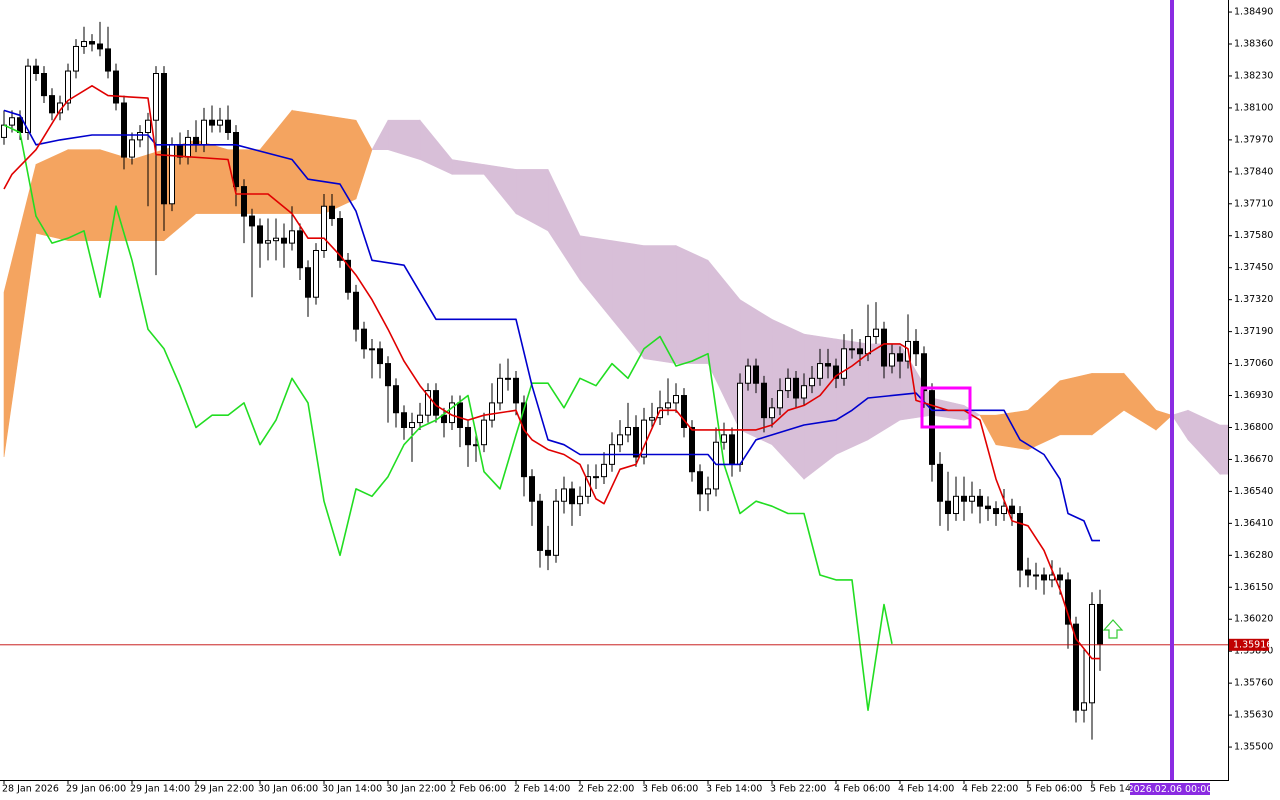 Image resolution: width=1280 pixels, height=800 pixels. Describe the element at coordinates (1253, 44) in the screenshot. I see `y-tick-label: 1.38360` at that location.